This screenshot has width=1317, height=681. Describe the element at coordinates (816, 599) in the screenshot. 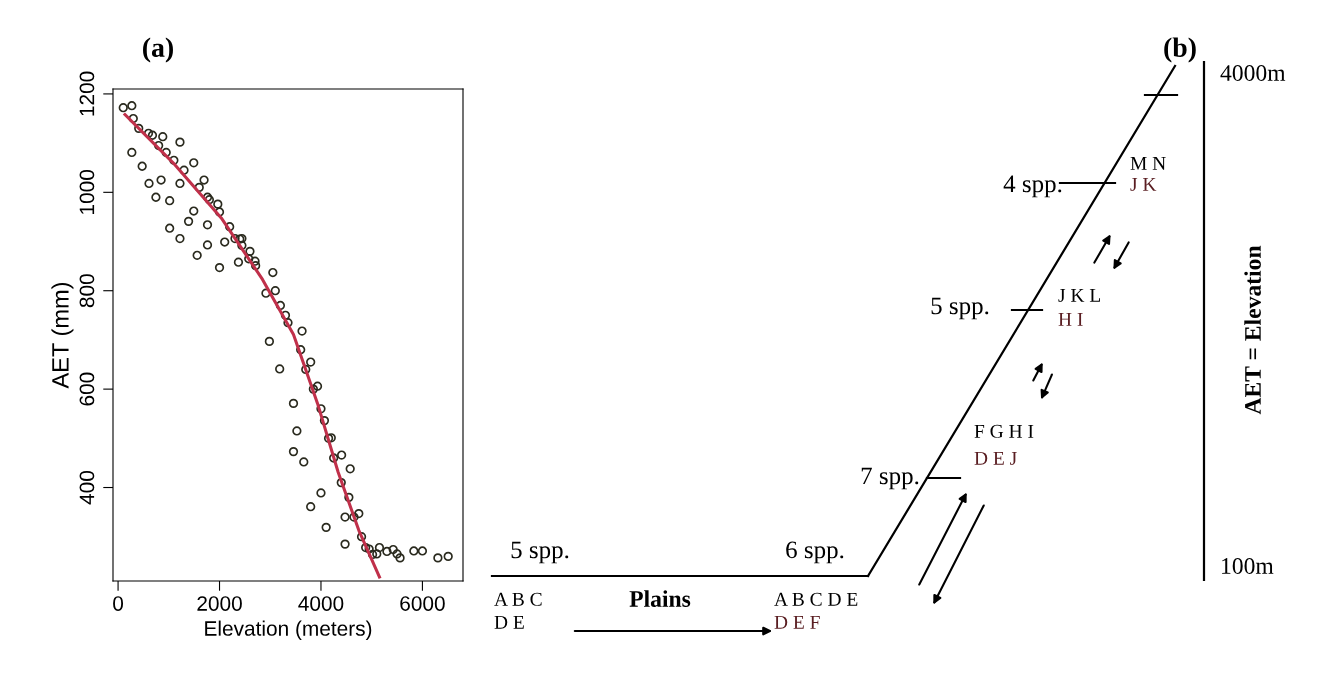

I see `text: A B C D E` at that location.